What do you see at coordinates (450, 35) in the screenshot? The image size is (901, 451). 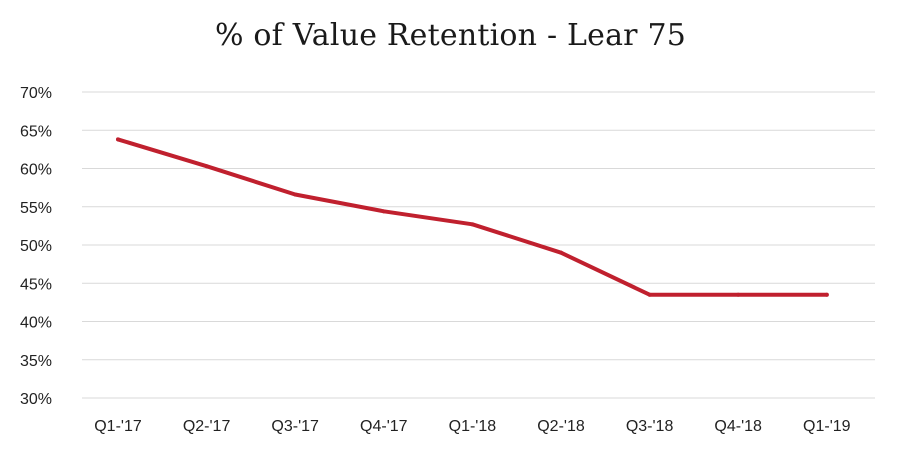 I see `chart-title: % of Value Retention - Lear 75` at bounding box center [450, 35].